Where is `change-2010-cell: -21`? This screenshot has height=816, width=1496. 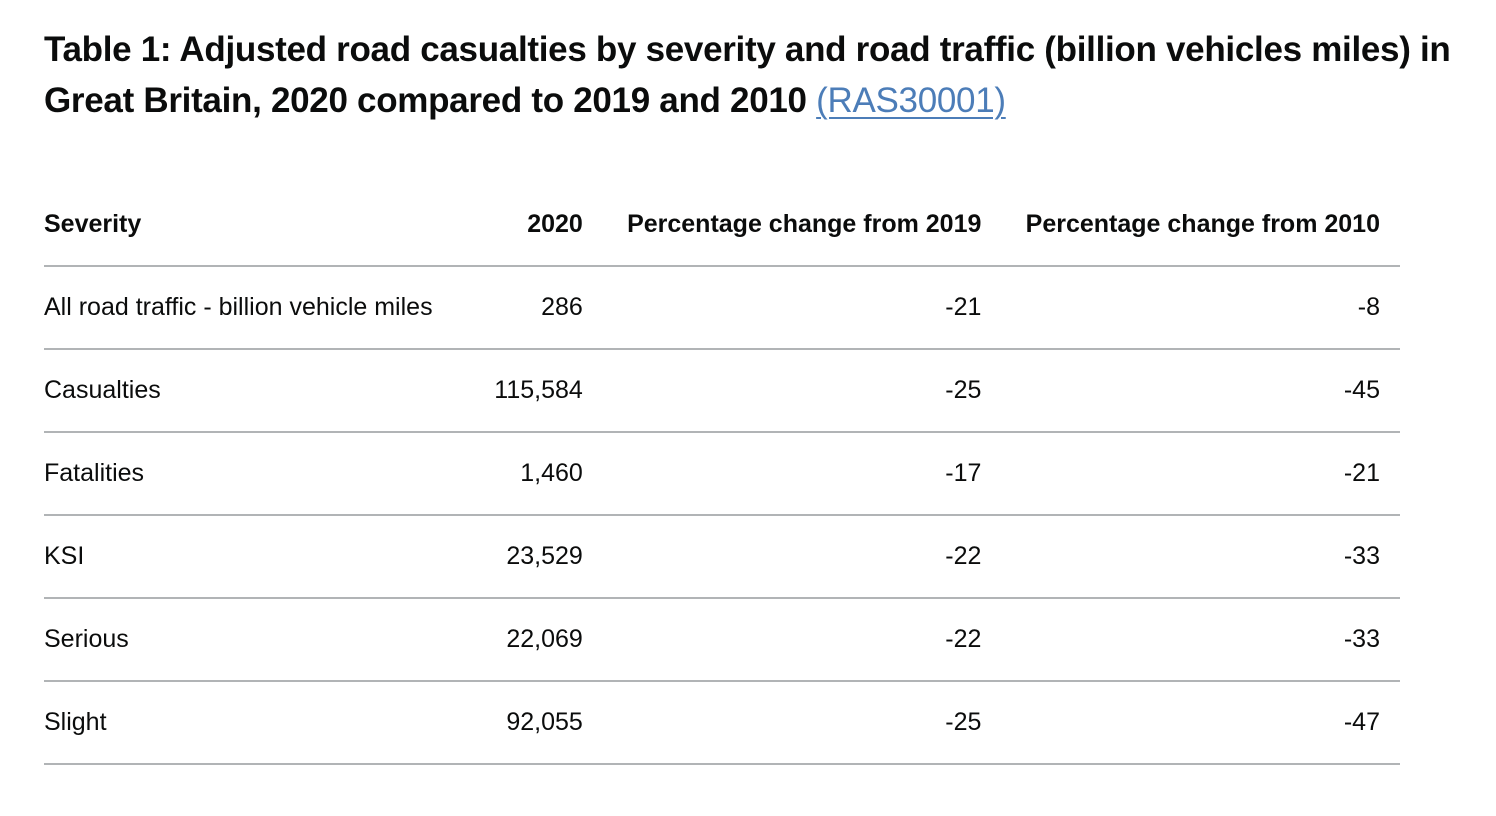
change-2010-cell: -21 is located at coordinates (1200, 474).